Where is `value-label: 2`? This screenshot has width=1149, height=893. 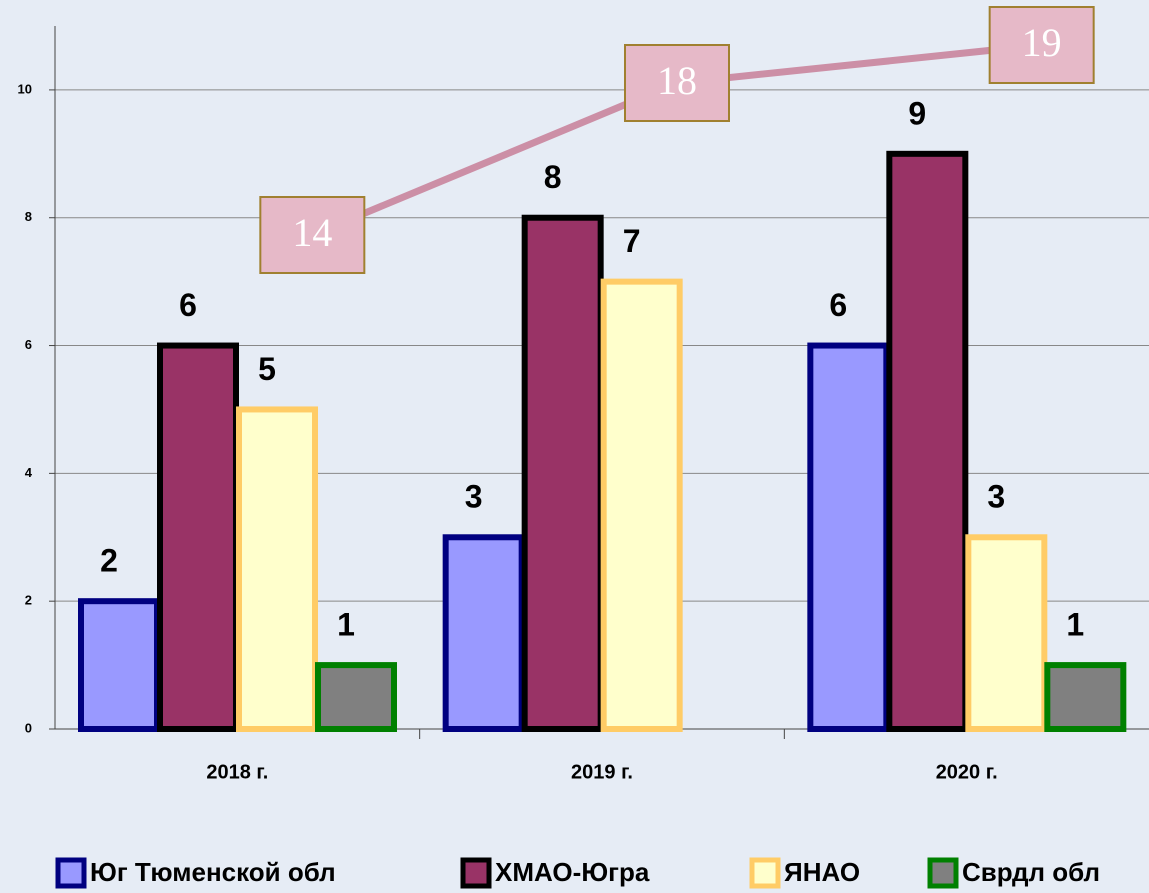 value-label: 2 is located at coordinates (109, 561).